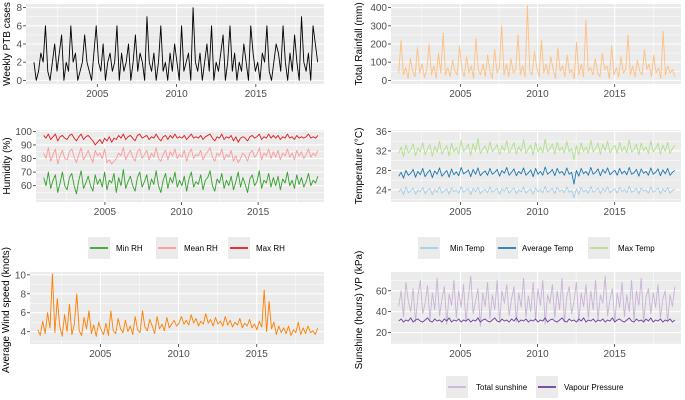 The height and width of the screenshot is (400, 685). I want to click on rainfall-x-ticks: 2005 2010 2015, so click(537, 92).